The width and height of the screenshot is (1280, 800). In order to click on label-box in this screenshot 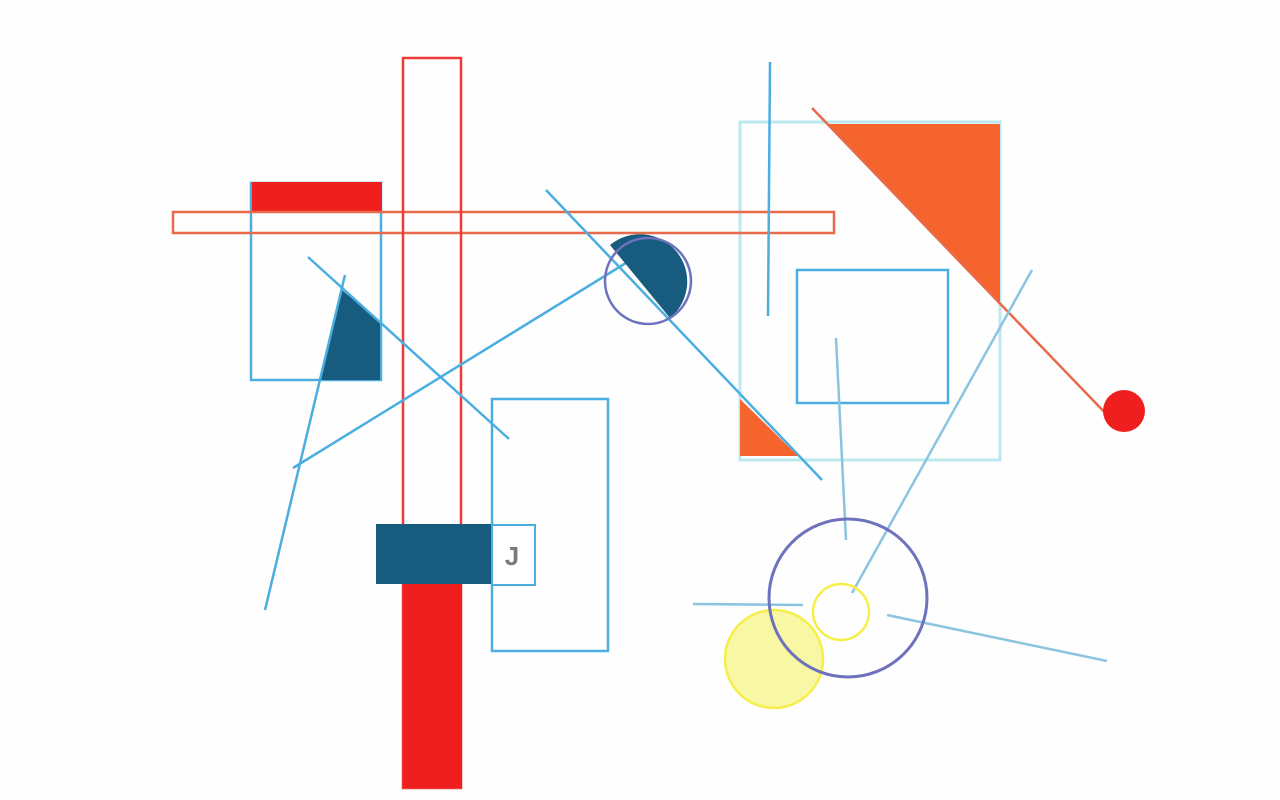, I will do `click(513, 555)`.